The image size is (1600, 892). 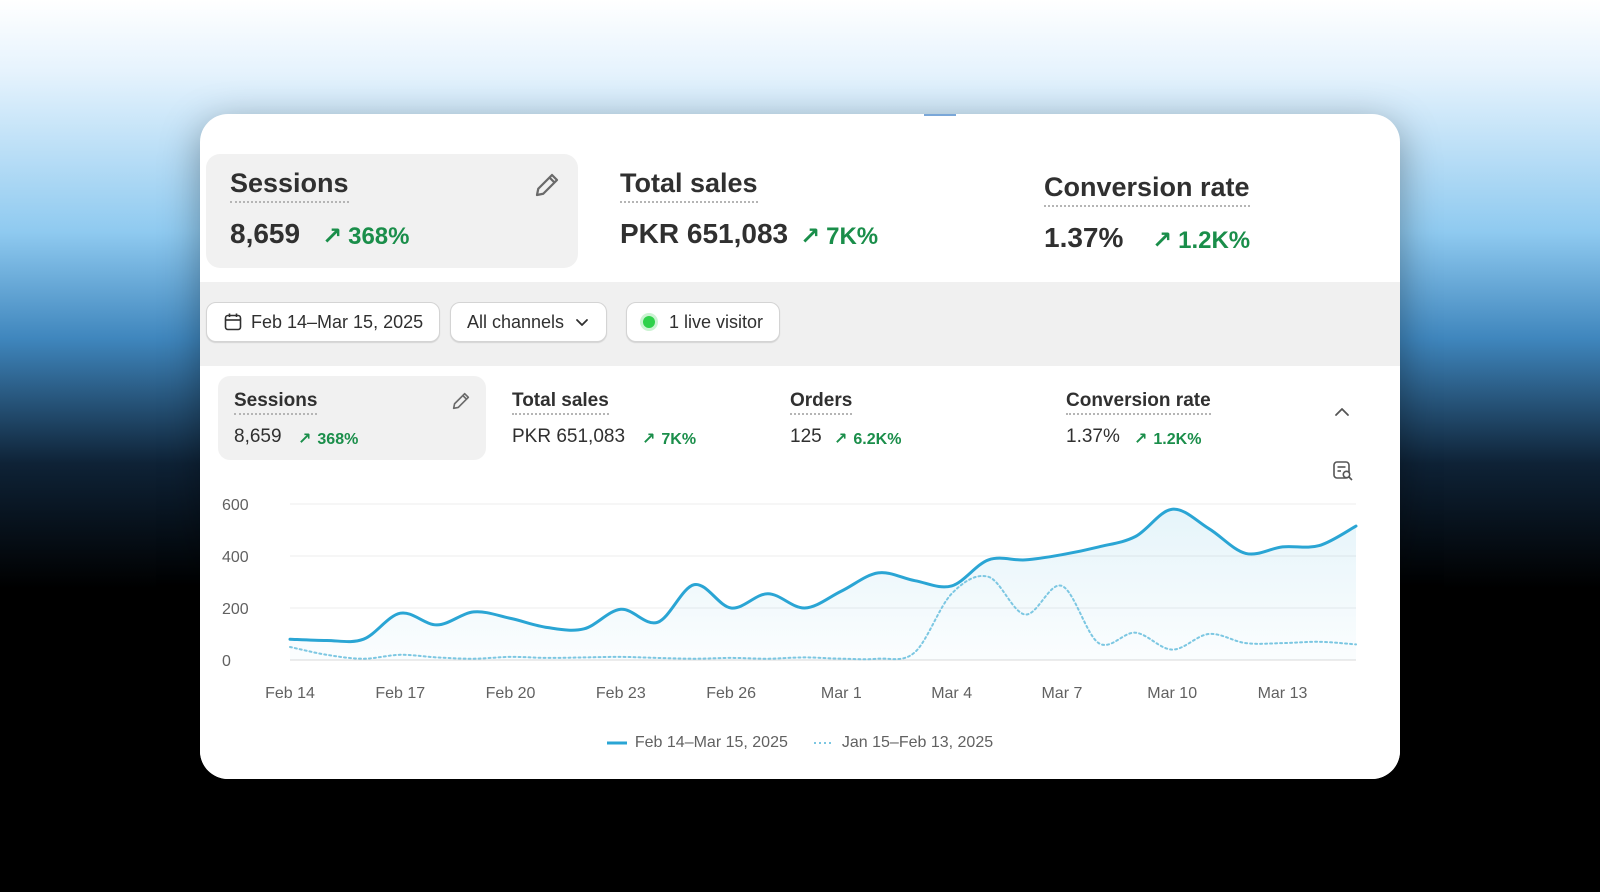 What do you see at coordinates (800, 743) in the screenshot?
I see `chart-legend: Feb 14–Mar 15, 2025 Jan 15–Feb 13, 2025` at bounding box center [800, 743].